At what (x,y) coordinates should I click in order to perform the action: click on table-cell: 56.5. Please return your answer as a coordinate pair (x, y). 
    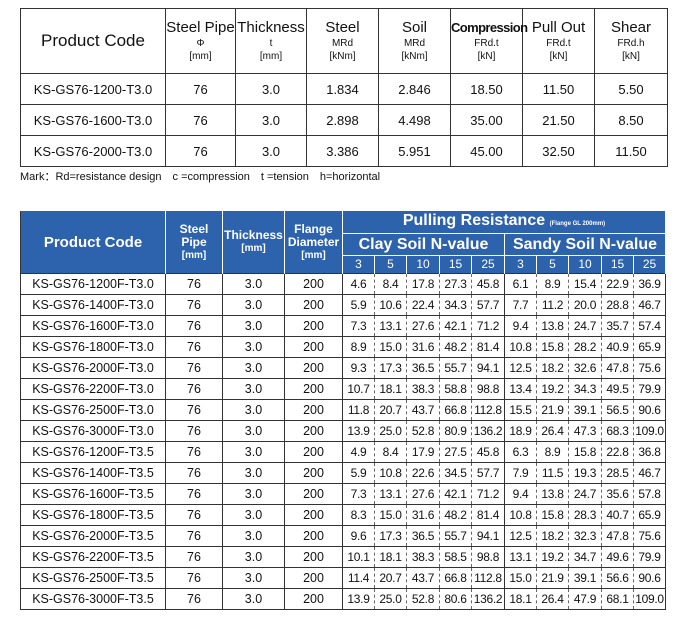
    Looking at the image, I should click on (617, 410).